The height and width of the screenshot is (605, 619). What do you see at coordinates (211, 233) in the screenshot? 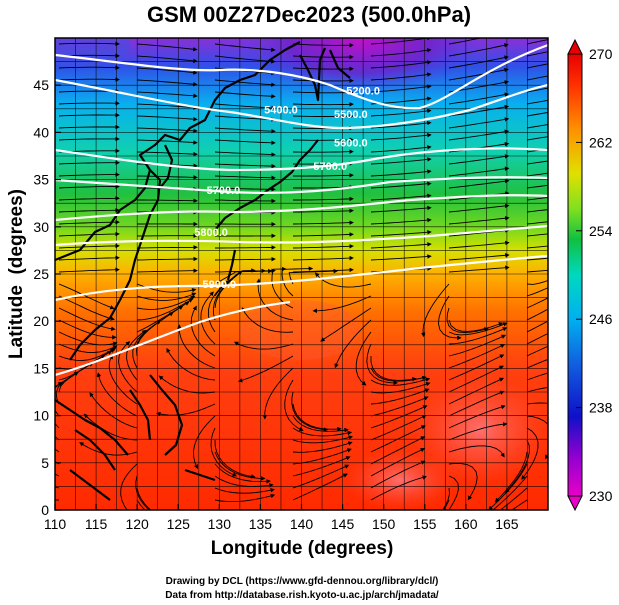
I see `contour-label: 5800.0` at bounding box center [211, 233].